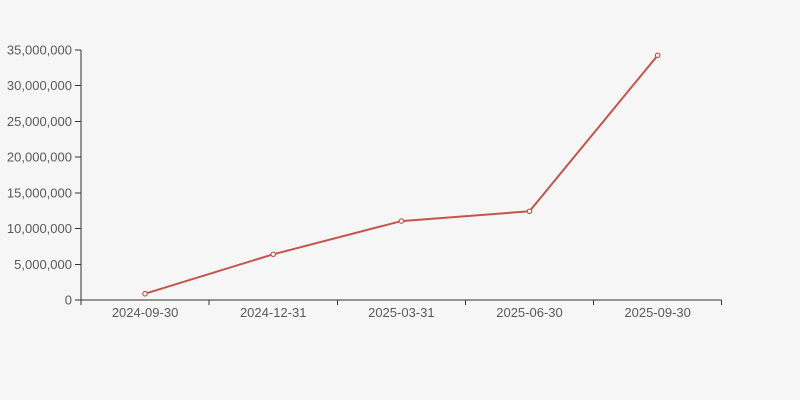 This screenshot has height=400, width=800. I want to click on x-axis-tick-label: 2025-03-31, so click(401, 312).